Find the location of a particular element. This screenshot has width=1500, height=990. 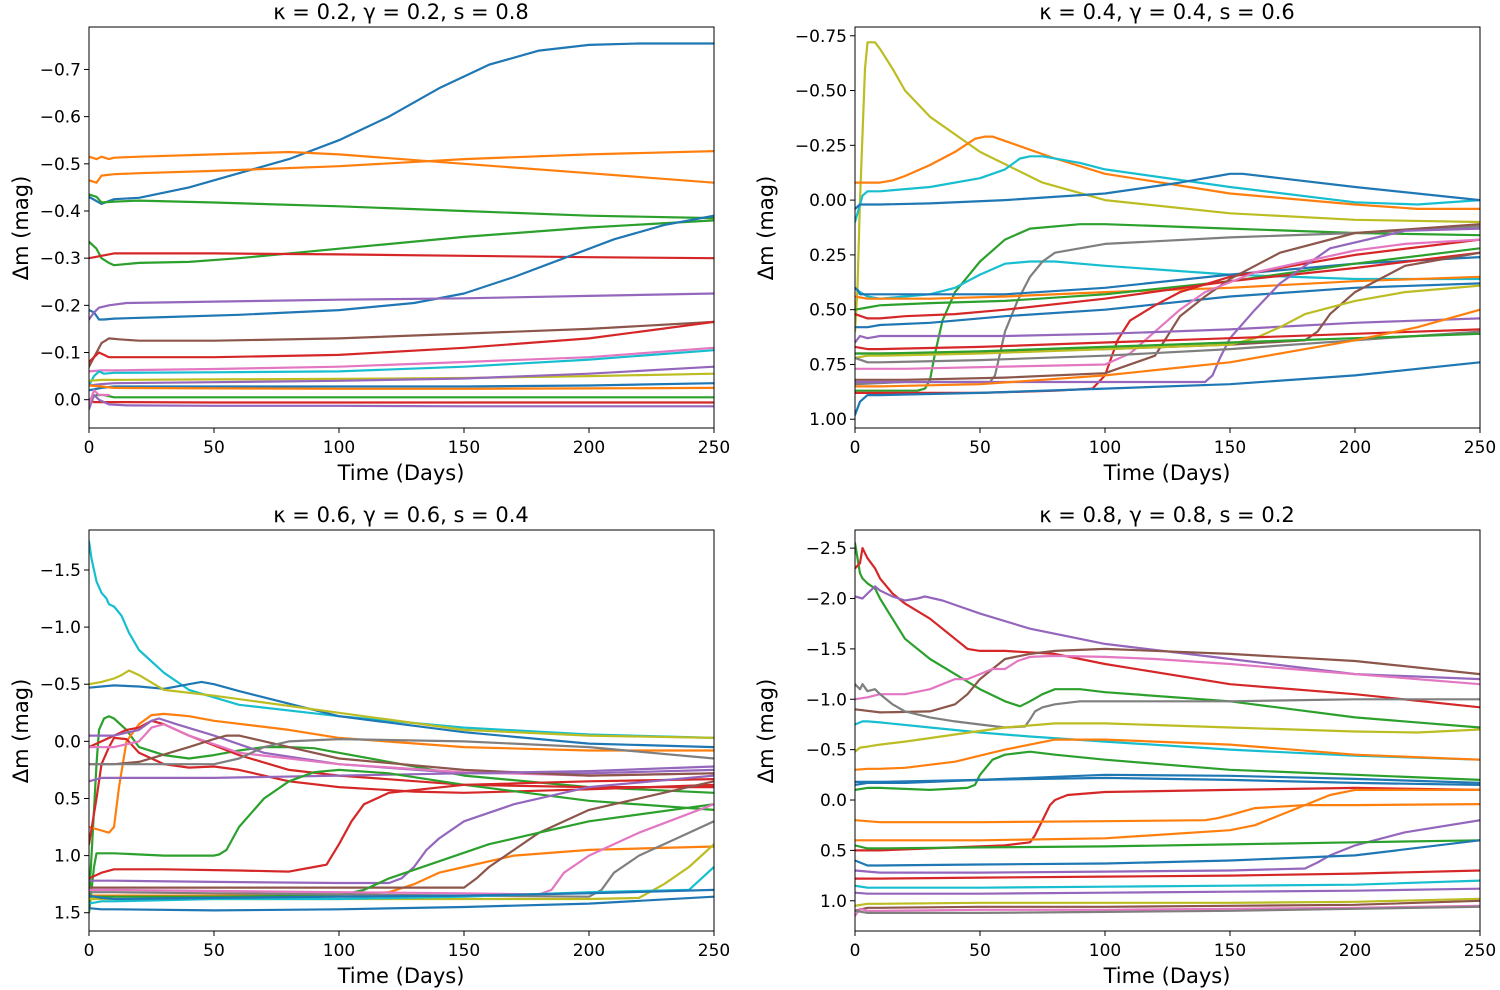

series-line-s2 is located at coordinates (401, 167).